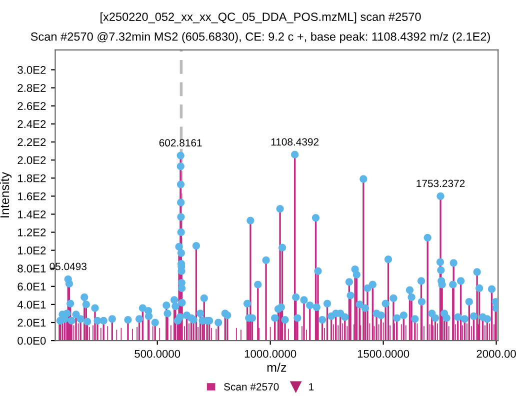 The image size is (521, 396). Describe the element at coordinates (260, 18) in the screenshot. I see `chart-title: [x250220_052_xx_xx_QC_05_DDA_POS.mzML] scan #2570` at that location.